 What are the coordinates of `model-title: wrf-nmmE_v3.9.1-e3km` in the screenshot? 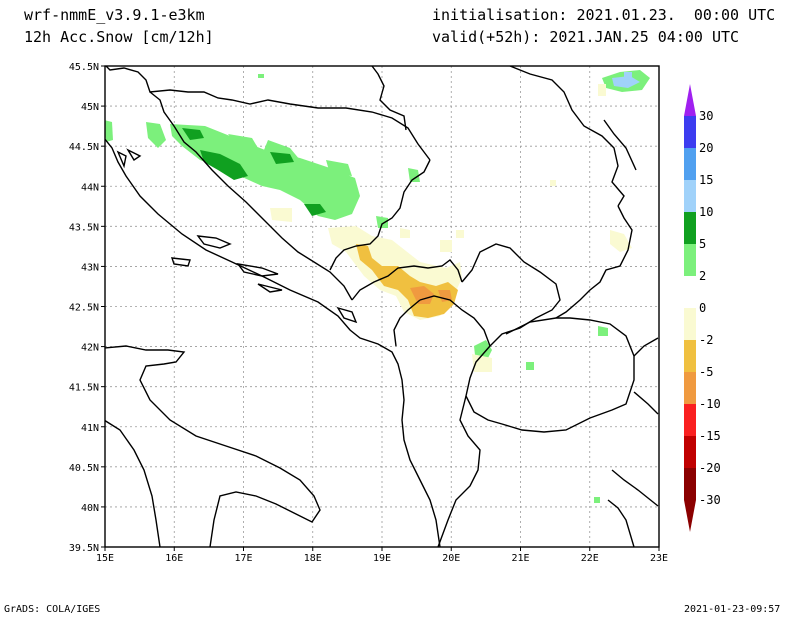 It's located at (114, 15).